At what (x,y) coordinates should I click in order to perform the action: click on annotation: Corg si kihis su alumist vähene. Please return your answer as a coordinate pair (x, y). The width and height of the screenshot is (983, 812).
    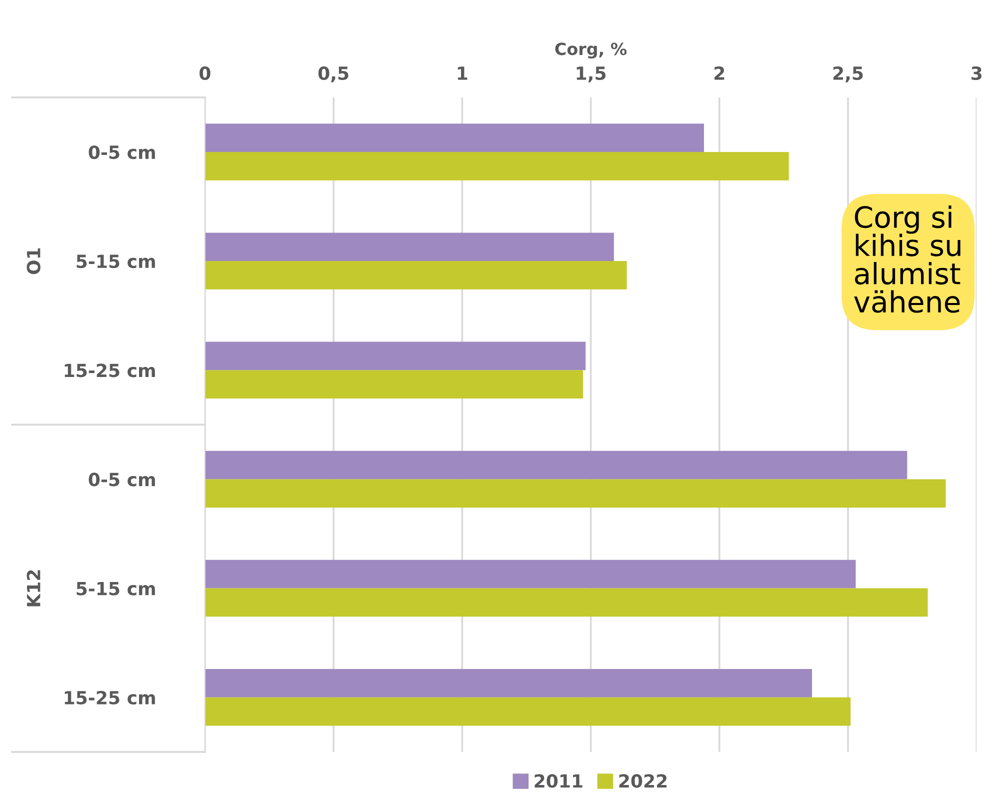
    Looking at the image, I should click on (907, 259).